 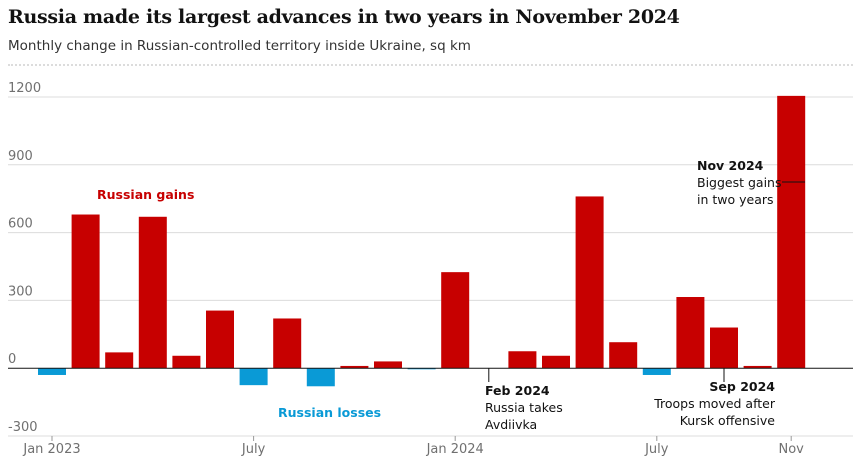 What do you see at coordinates (253, 377) in the screenshot?
I see `bar-jul-2023` at bounding box center [253, 377].